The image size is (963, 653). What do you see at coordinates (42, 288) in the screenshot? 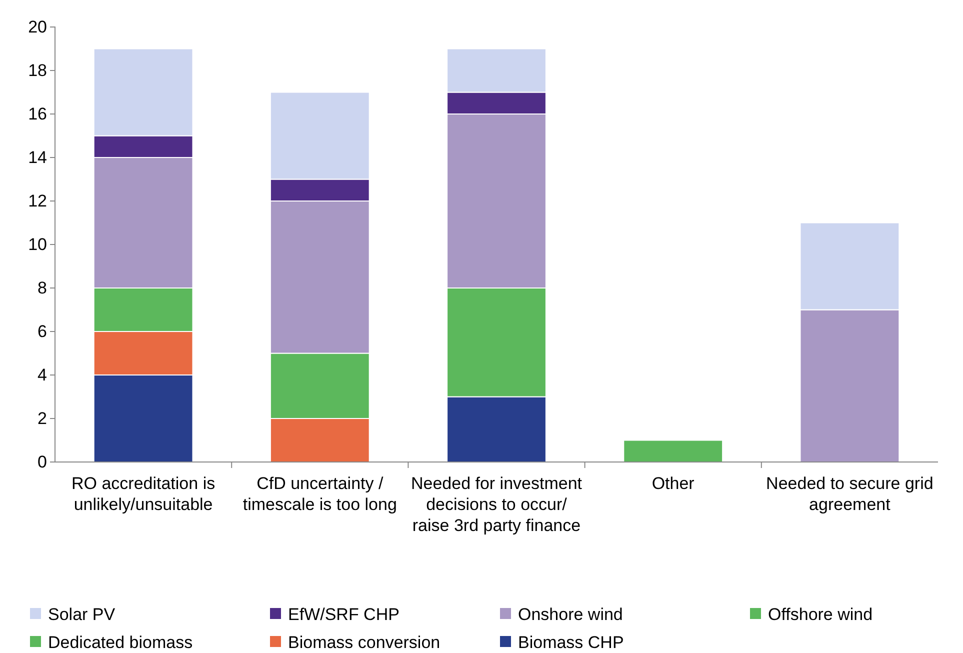
I see `y-tick-label: 8` at bounding box center [42, 288].